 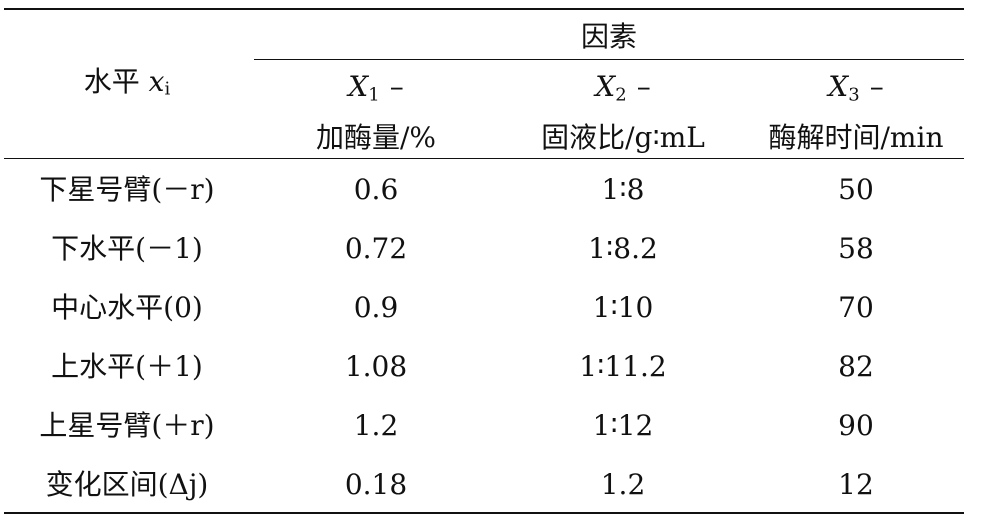 I want to click on level-column-header: 水平 xi, so click(x=127, y=82).